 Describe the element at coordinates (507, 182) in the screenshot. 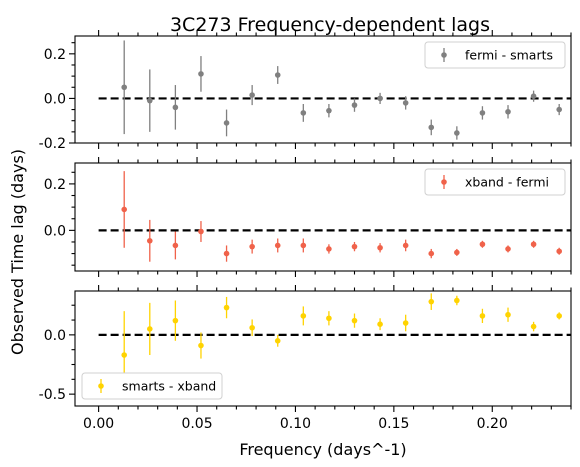

I see `legend-label: xband - fermi` at that location.